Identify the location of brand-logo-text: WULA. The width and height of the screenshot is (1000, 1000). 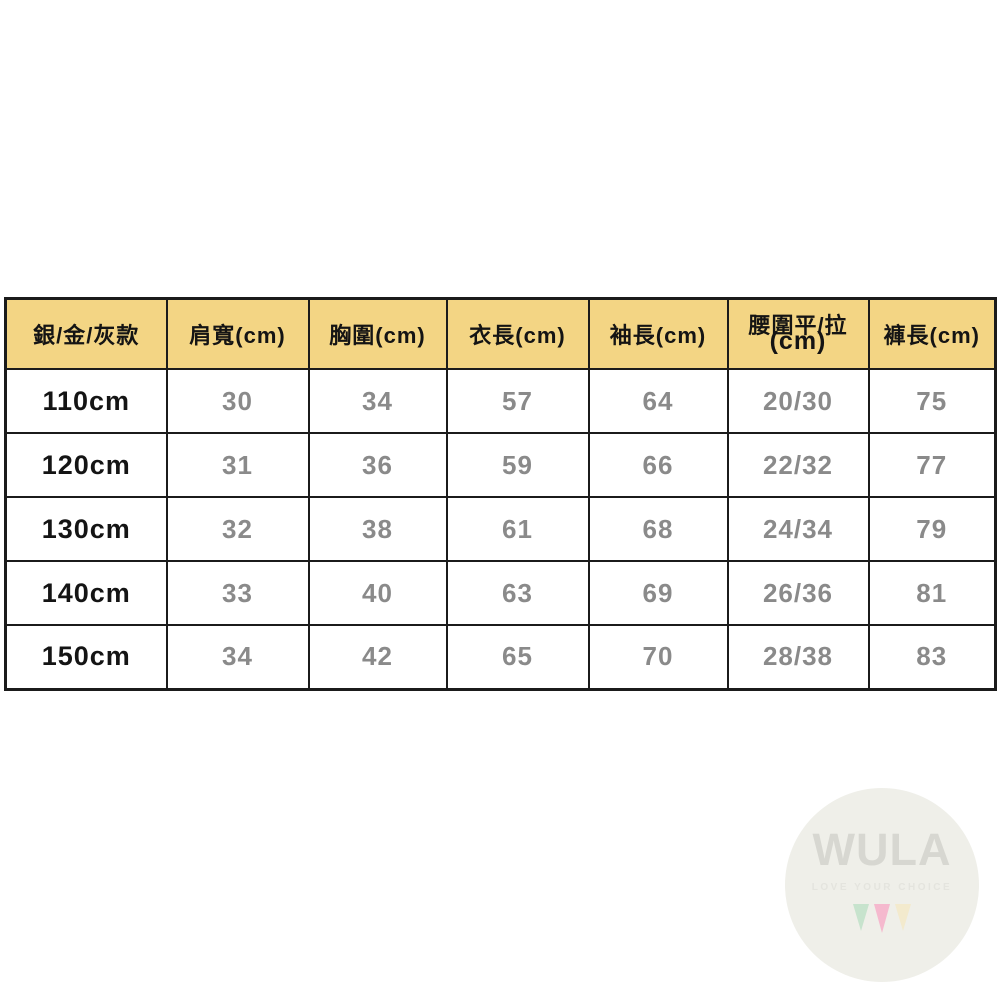
(882, 849).